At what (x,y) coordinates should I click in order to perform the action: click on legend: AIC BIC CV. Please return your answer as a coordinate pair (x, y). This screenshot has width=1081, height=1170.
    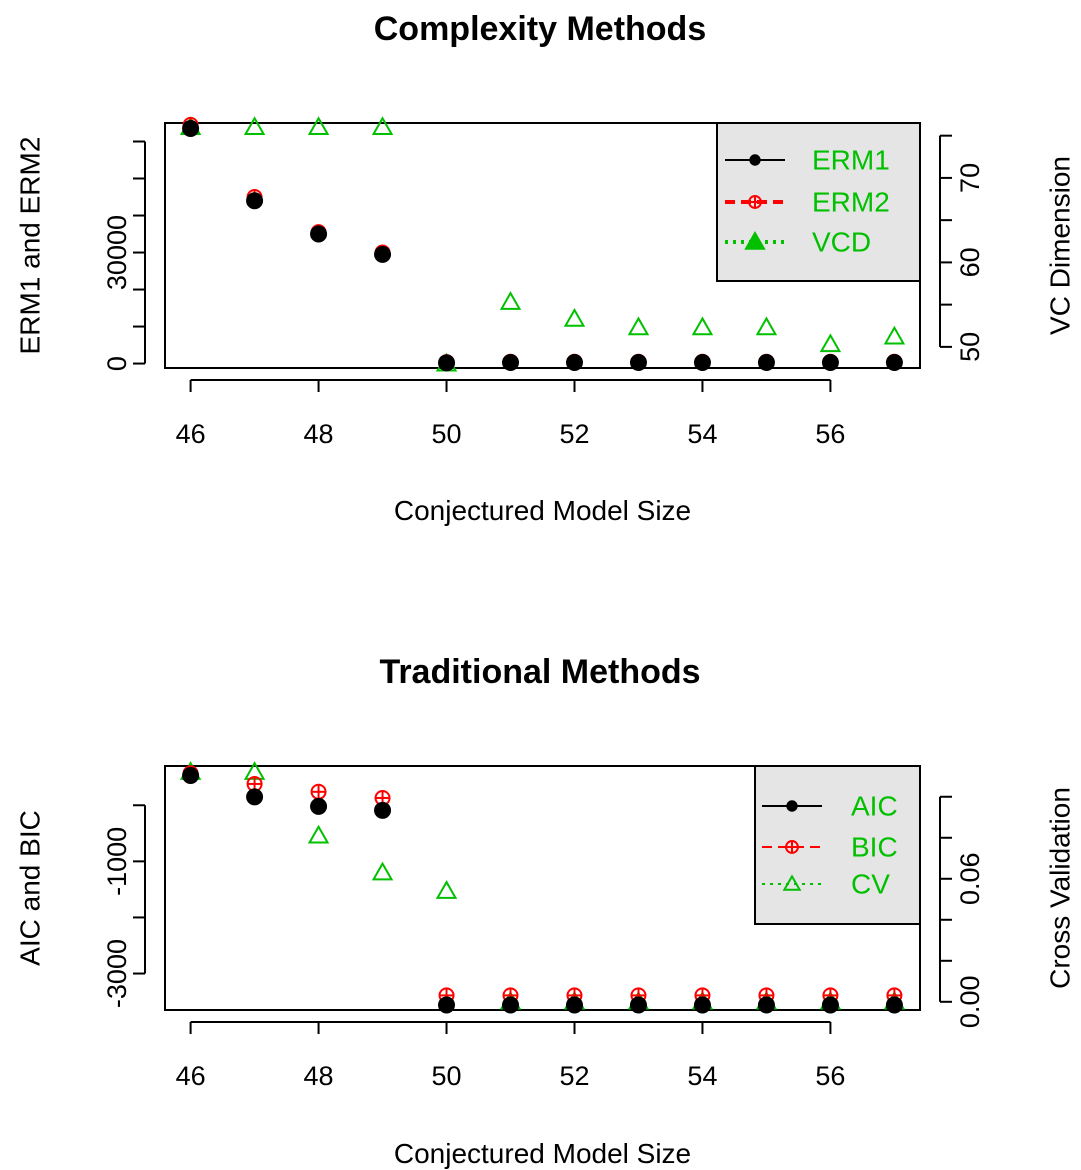
    Looking at the image, I should click on (837, 845).